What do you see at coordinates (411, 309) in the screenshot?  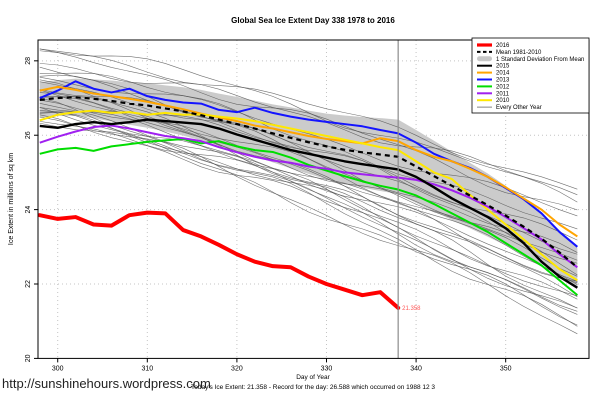 I see `todays-extent-annotation: 21.358` at bounding box center [411, 309].